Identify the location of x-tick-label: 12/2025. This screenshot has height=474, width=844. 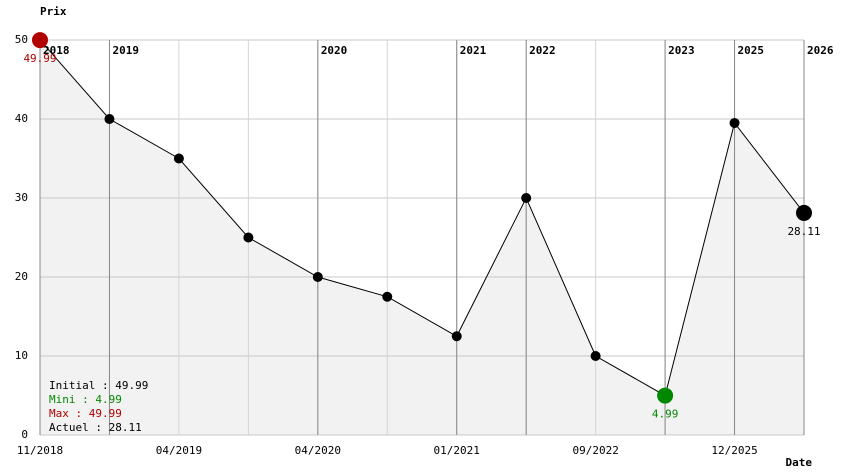
(734, 450).